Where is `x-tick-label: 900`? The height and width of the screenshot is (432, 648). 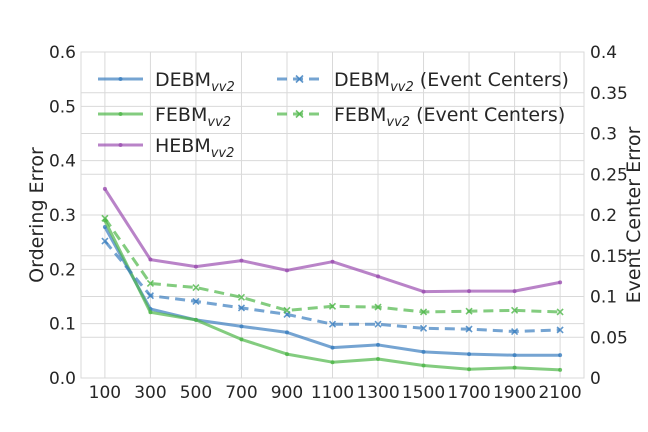
x-tick-label: 900 is located at coordinates (287, 393).